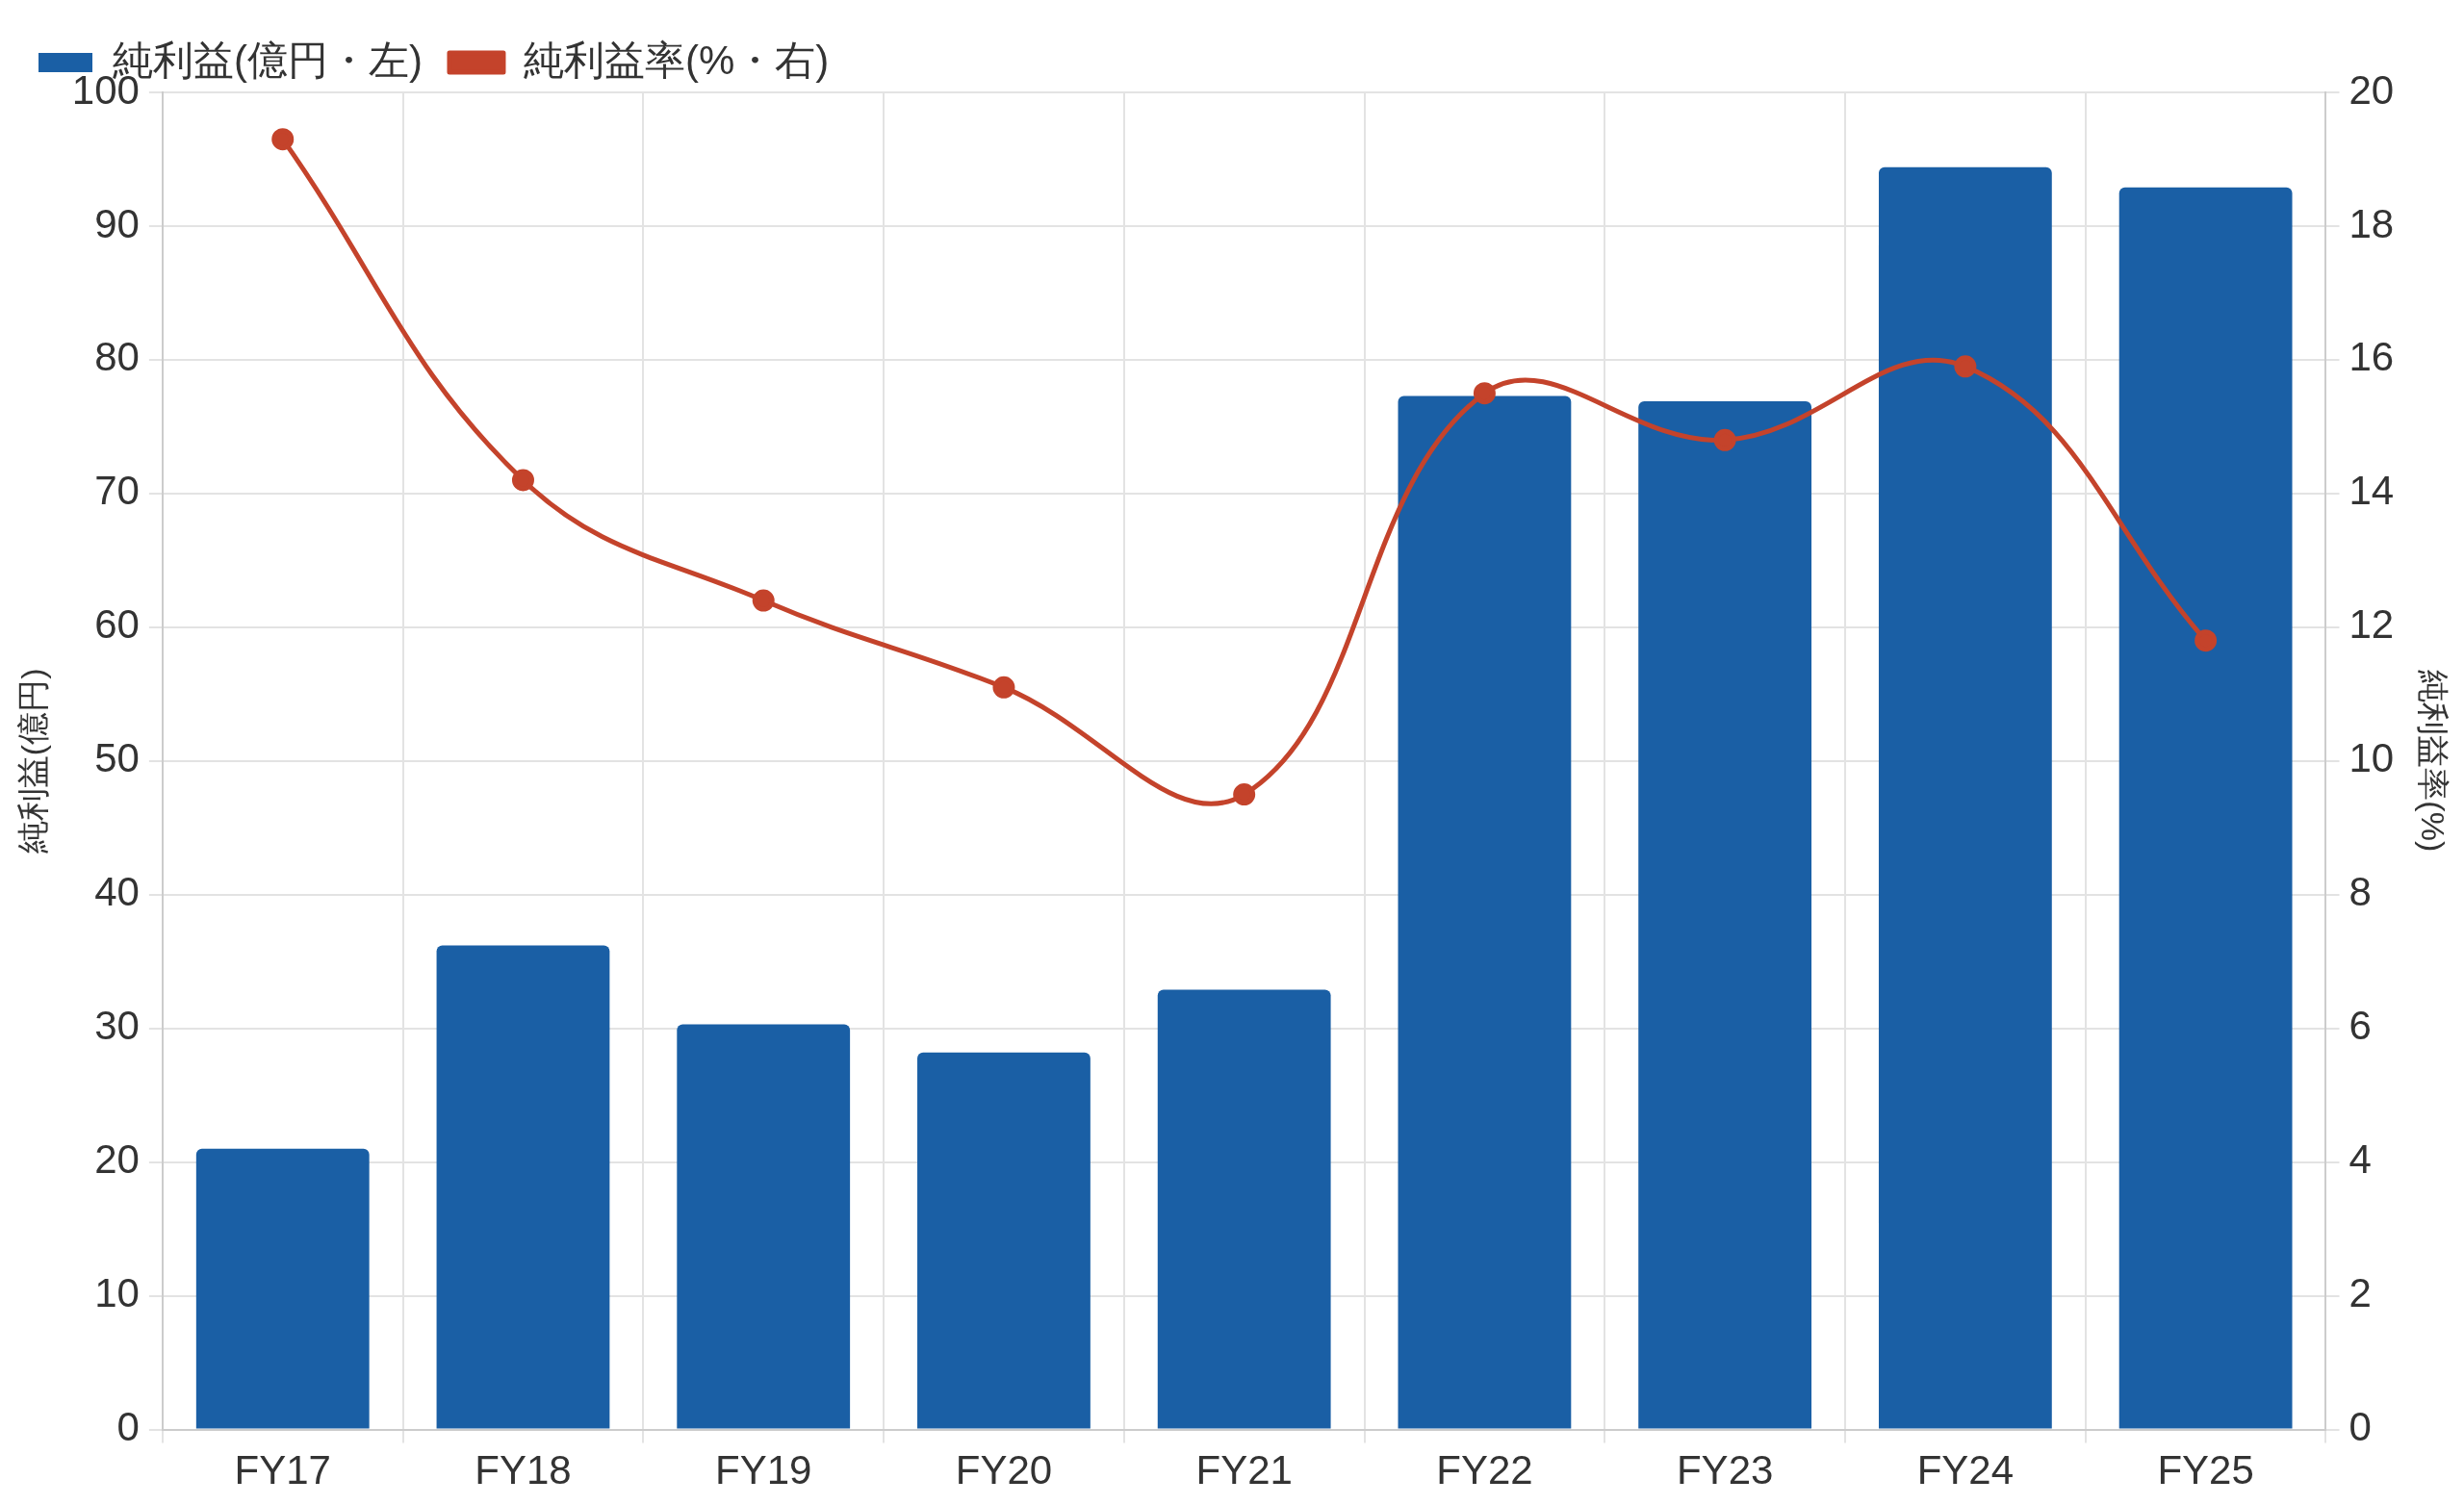 Image resolution: width=2464 pixels, height=1505 pixels. Describe the element at coordinates (1004, 1470) in the screenshot. I see `x-tick-label: FY20` at that location.